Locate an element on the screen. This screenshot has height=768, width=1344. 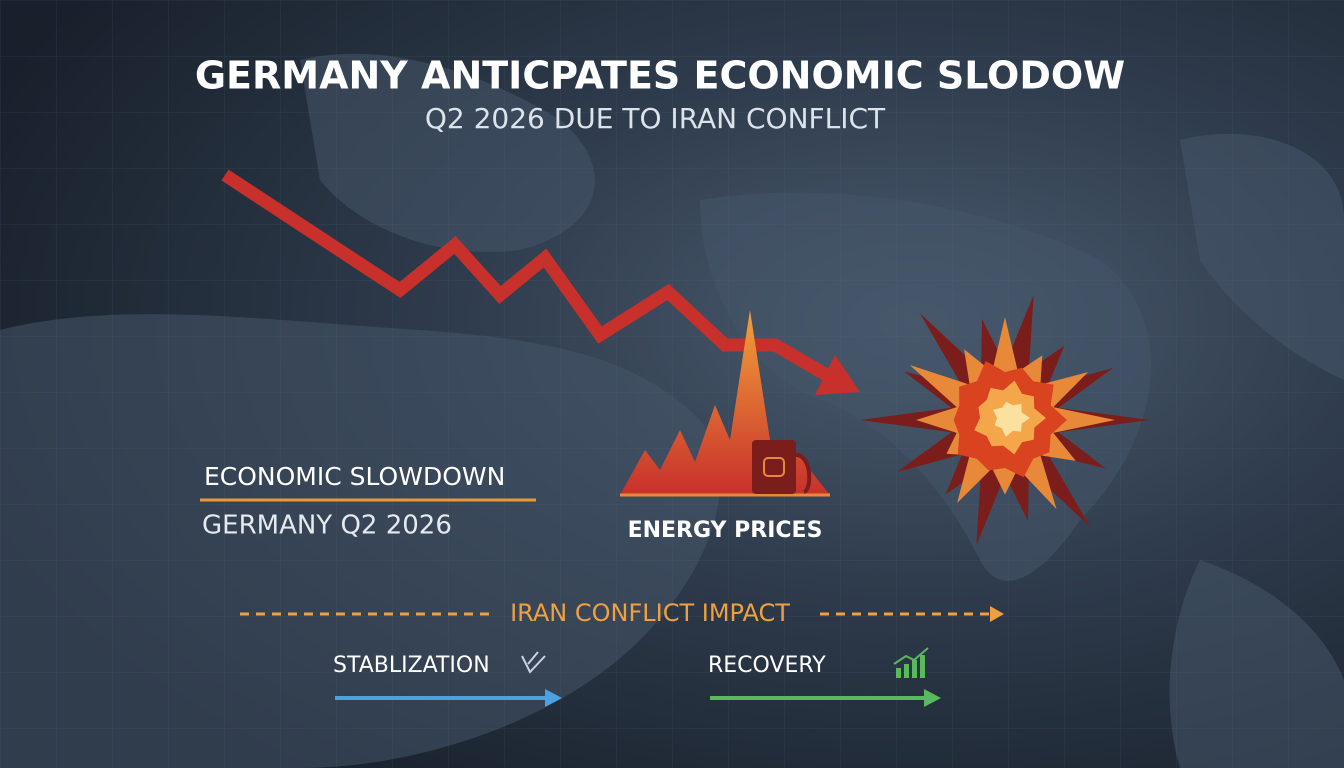
explosion is located at coordinates (1005, 420).